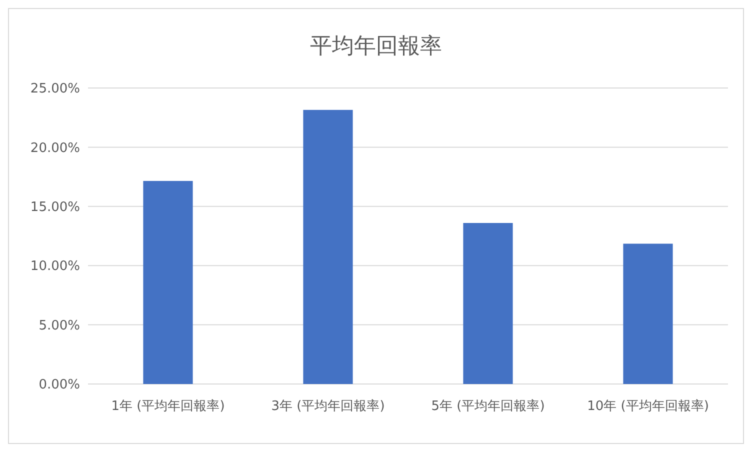 This screenshot has height=452, width=752. What do you see at coordinates (59, 326) in the screenshot?
I see `y-tick-label: 5.00%` at bounding box center [59, 326].